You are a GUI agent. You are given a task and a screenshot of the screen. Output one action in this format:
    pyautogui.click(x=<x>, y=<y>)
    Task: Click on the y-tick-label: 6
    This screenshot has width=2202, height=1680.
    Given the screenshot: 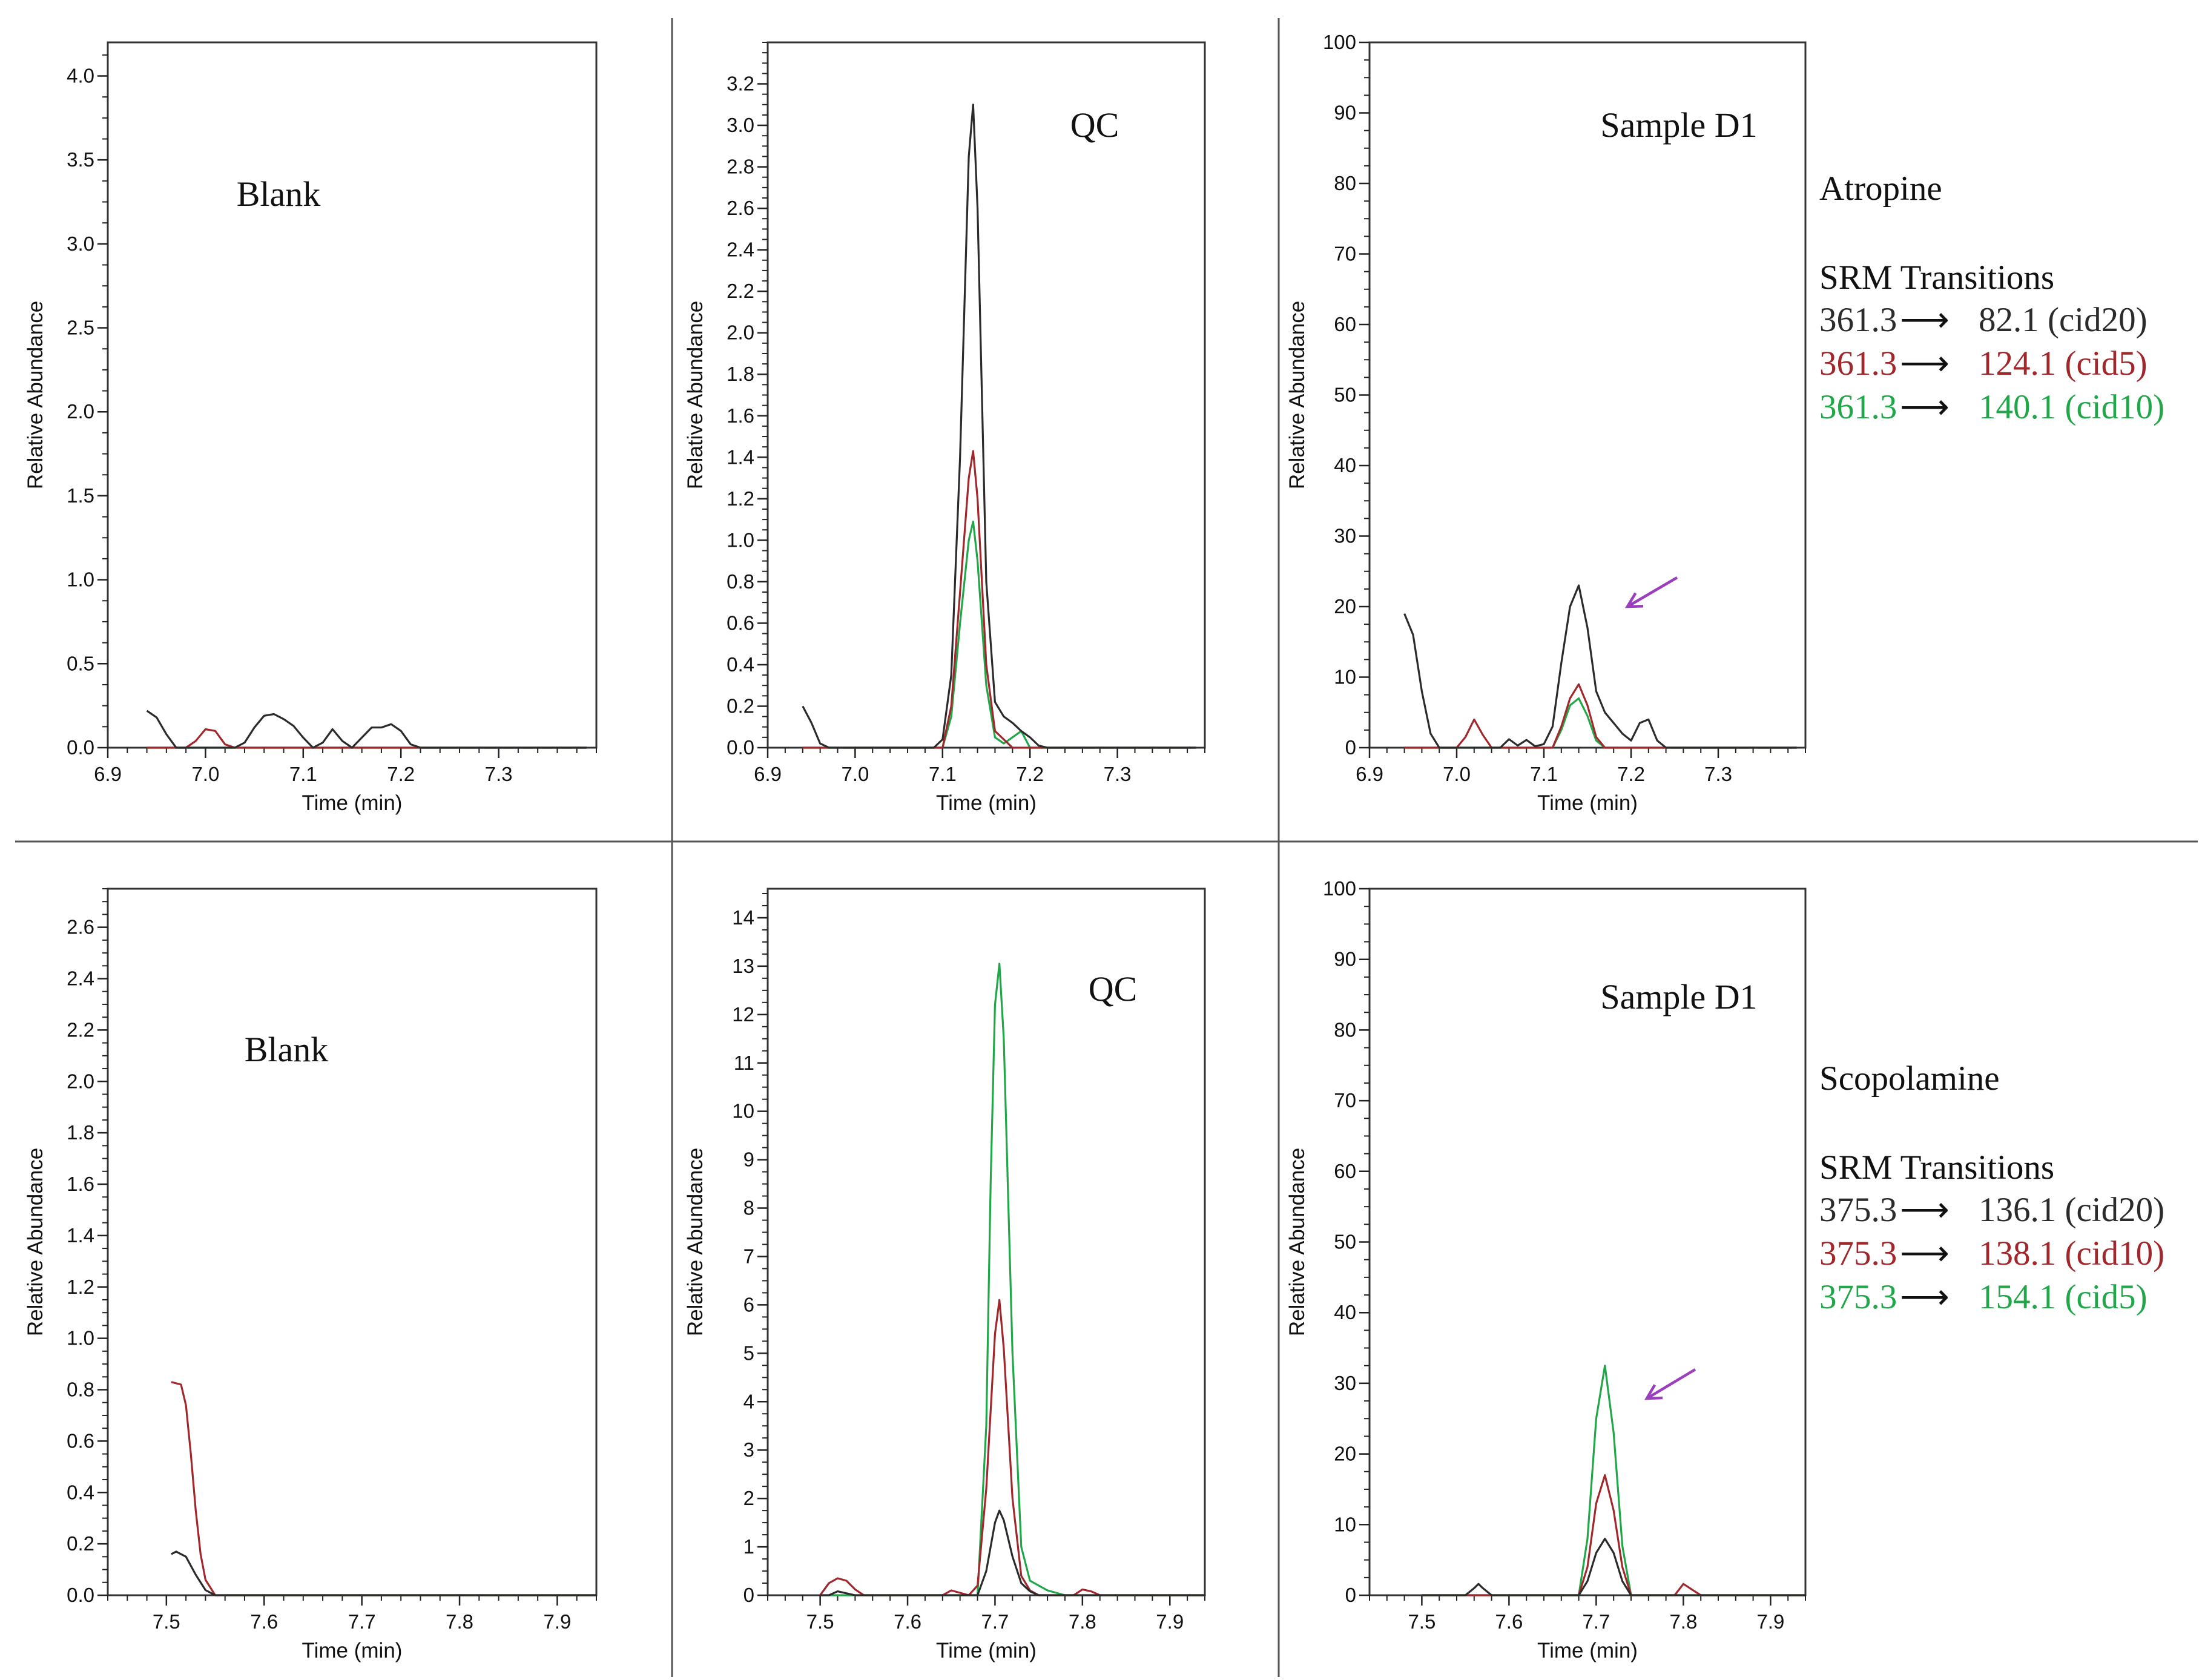 What is the action you would take?
    pyautogui.click(x=748, y=1304)
    